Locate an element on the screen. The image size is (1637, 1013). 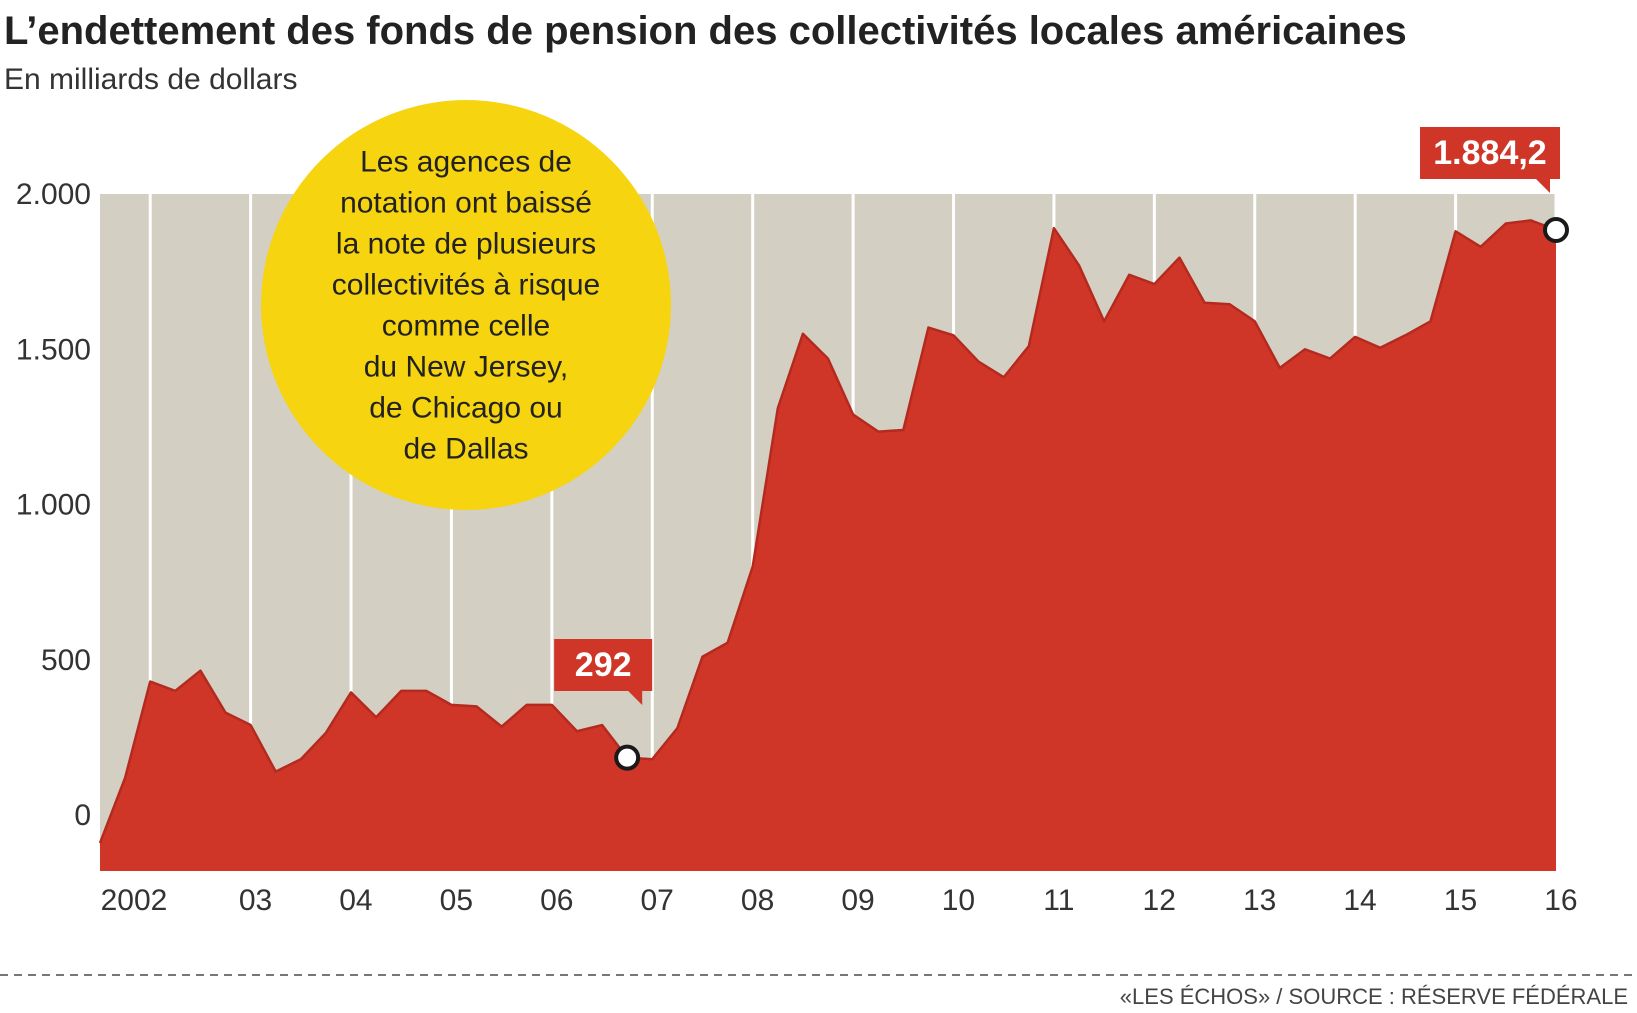
x-tick-label: 08 is located at coordinates (757, 900).